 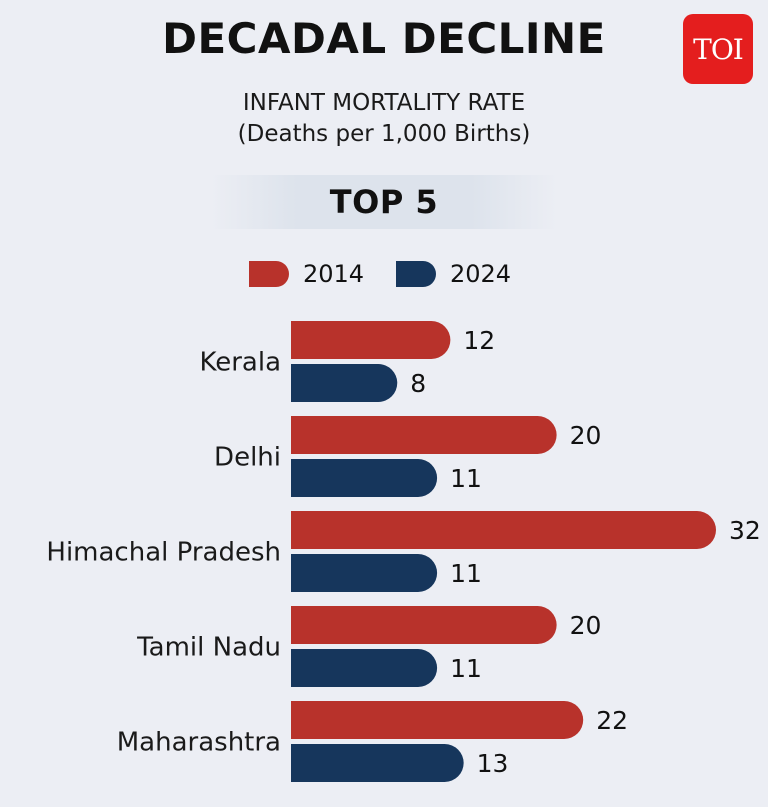 What do you see at coordinates (384, 38) in the screenshot?
I see `chart-title: DECADAL DECLINE` at bounding box center [384, 38].